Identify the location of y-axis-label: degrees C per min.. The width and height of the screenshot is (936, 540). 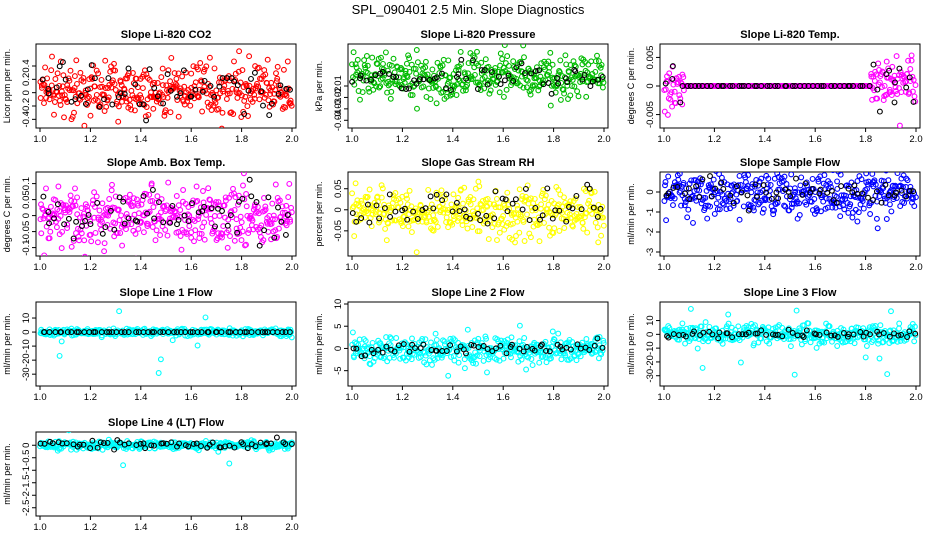
(631, 86).